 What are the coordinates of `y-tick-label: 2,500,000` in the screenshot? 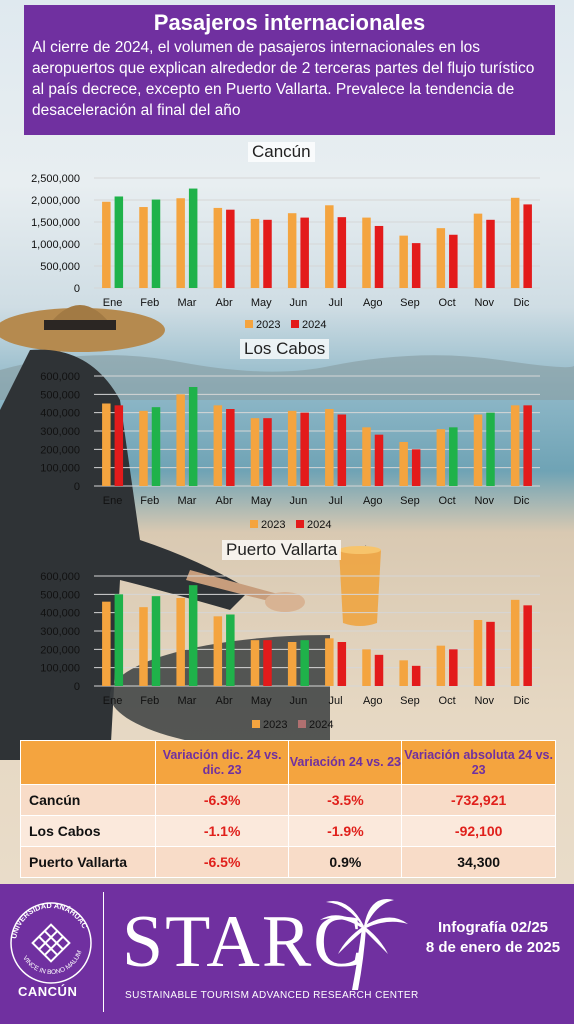 It's located at (55, 179).